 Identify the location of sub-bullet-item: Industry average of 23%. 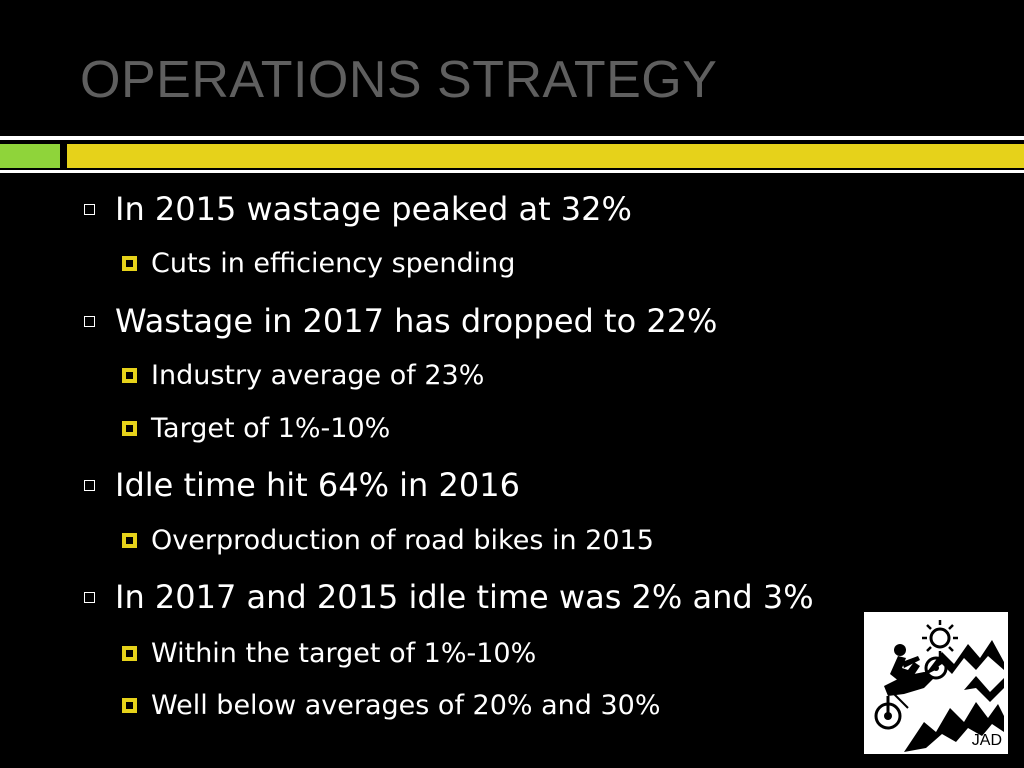
(303, 375).